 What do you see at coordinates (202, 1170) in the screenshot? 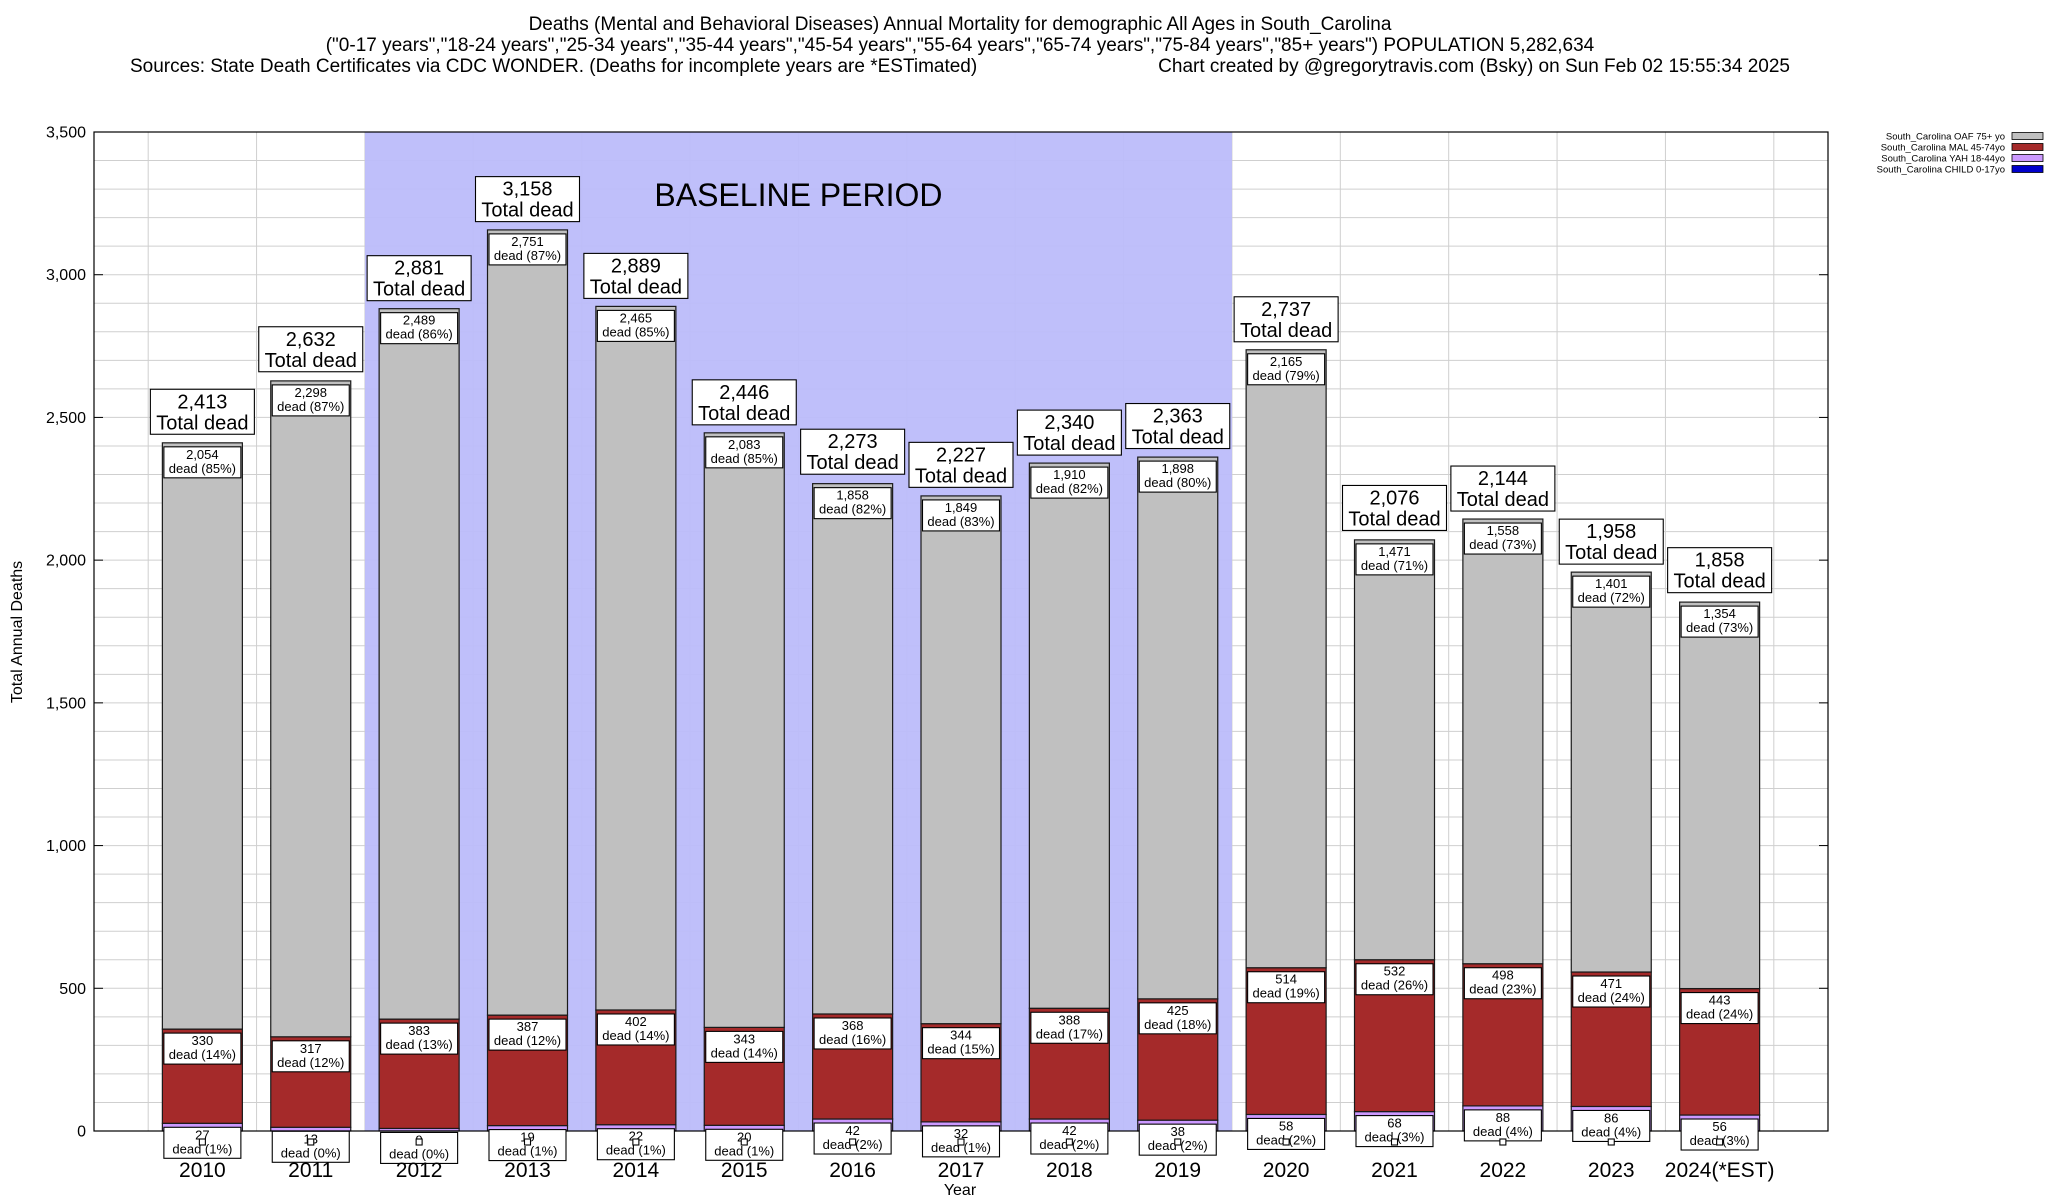
I see `x-tick-label: 2010` at bounding box center [202, 1170].